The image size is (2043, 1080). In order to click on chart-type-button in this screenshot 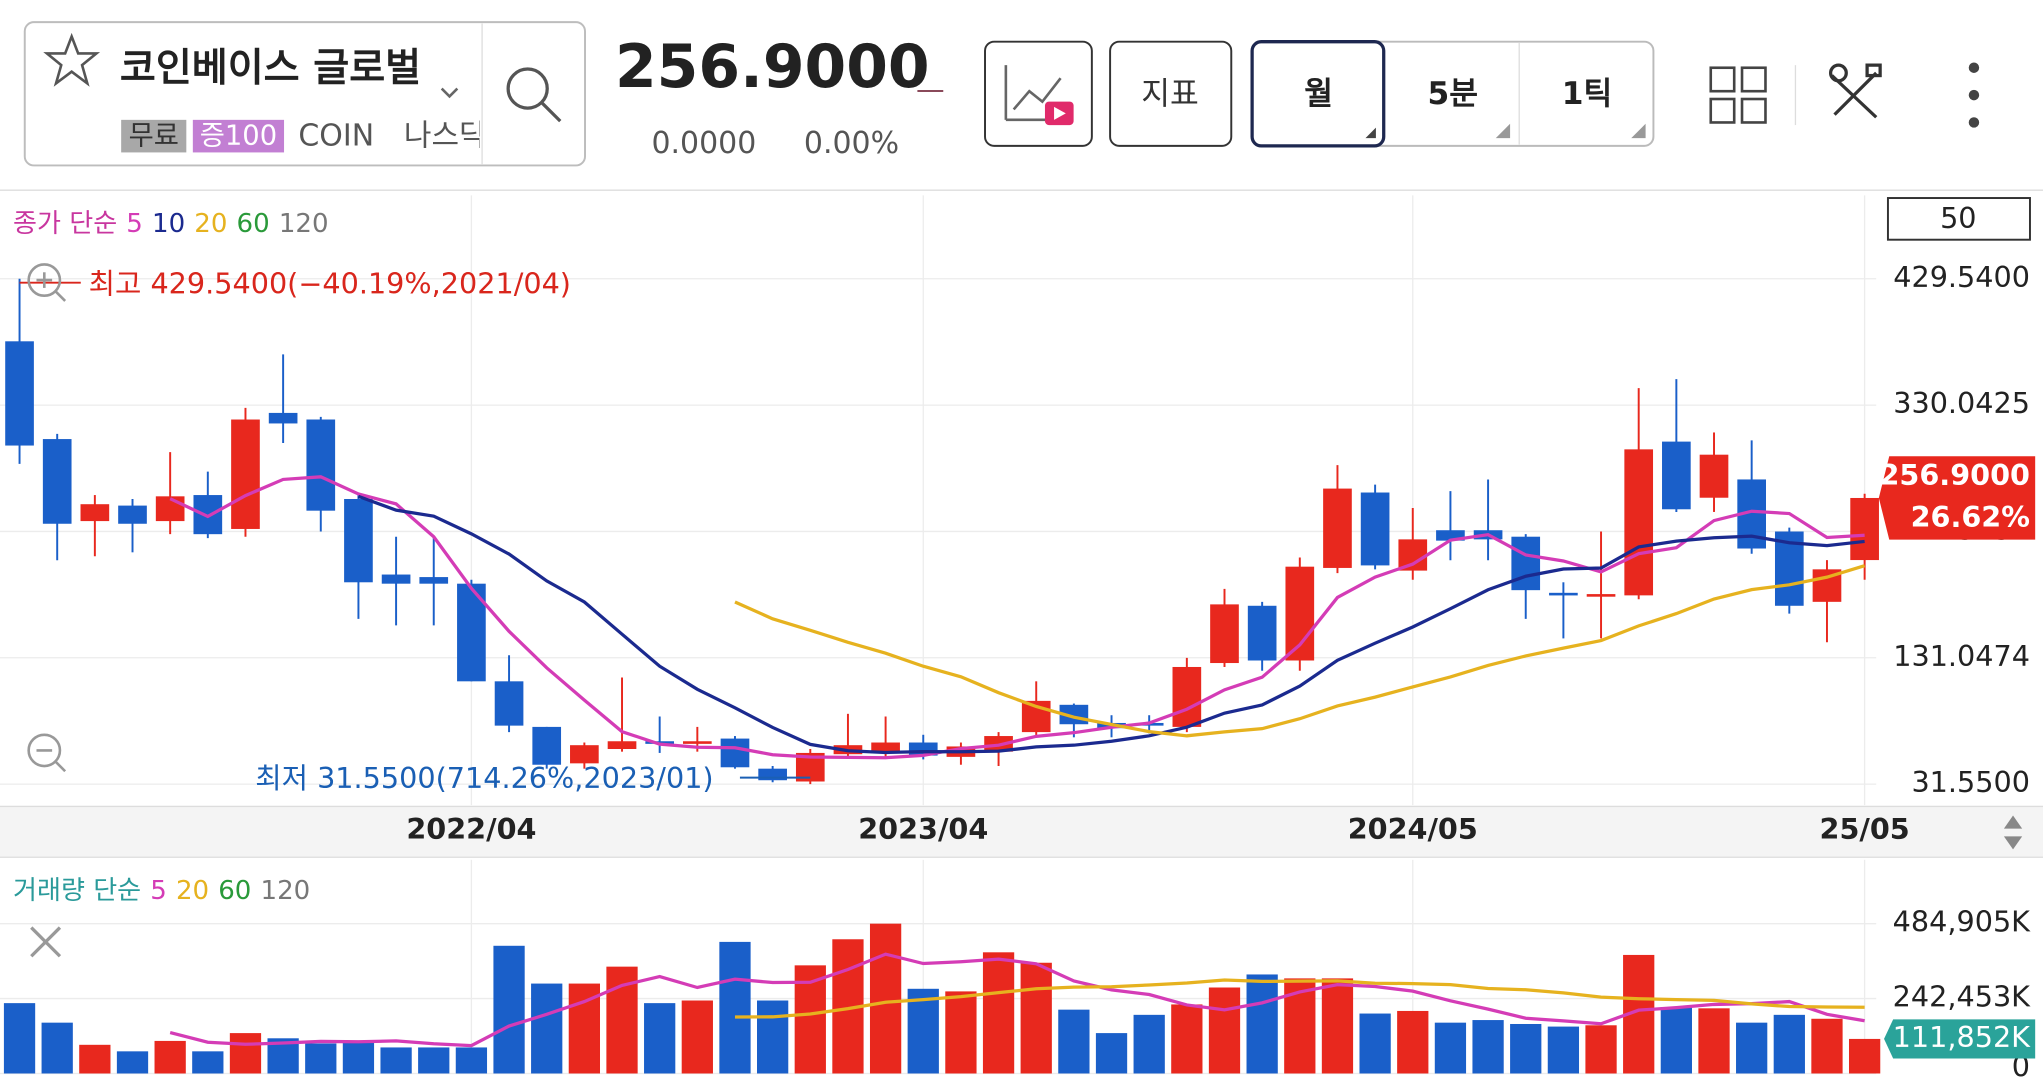, I will do `click(1038, 93)`.